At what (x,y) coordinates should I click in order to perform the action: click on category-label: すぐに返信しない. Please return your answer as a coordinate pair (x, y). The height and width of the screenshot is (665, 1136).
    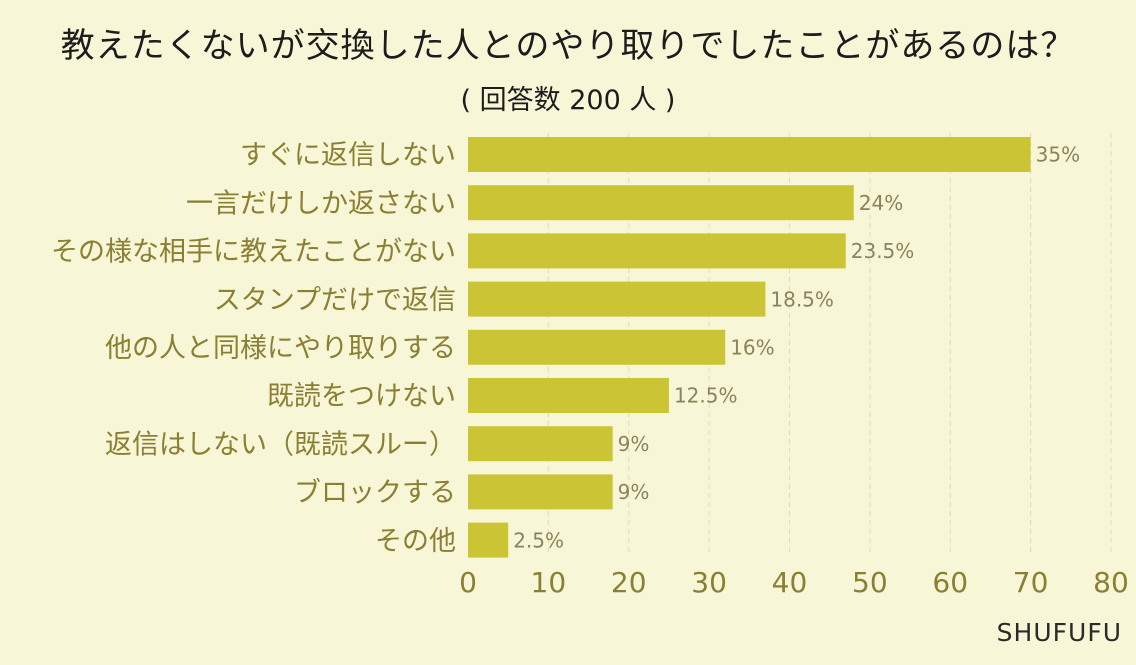
    Looking at the image, I should click on (348, 155).